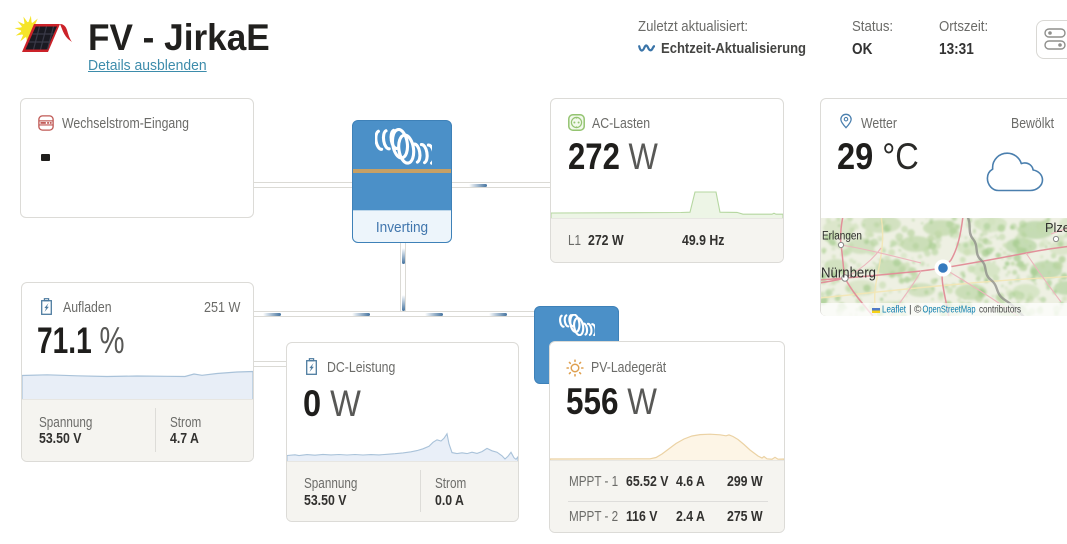 Image resolution: width=1067 pixels, height=544 pixels. Describe the element at coordinates (842, 237) in the screenshot. I see `svg-text: Erlangen` at that location.